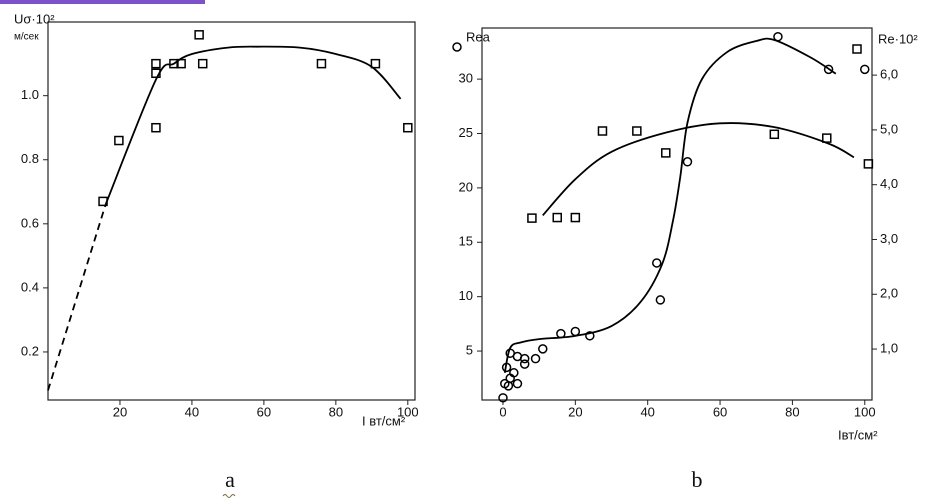  Describe the element at coordinates (889, 183) in the screenshot. I see `y2-tick-label: 4,0` at that location.